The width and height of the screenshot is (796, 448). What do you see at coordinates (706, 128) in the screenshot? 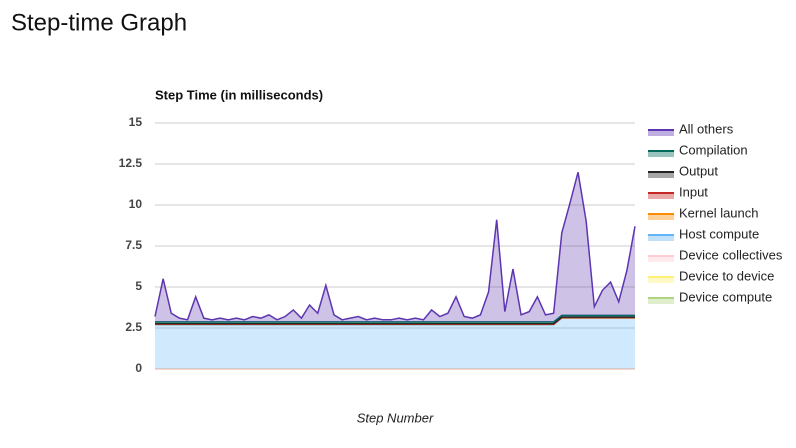
I see `legend-label: All others` at bounding box center [706, 128].